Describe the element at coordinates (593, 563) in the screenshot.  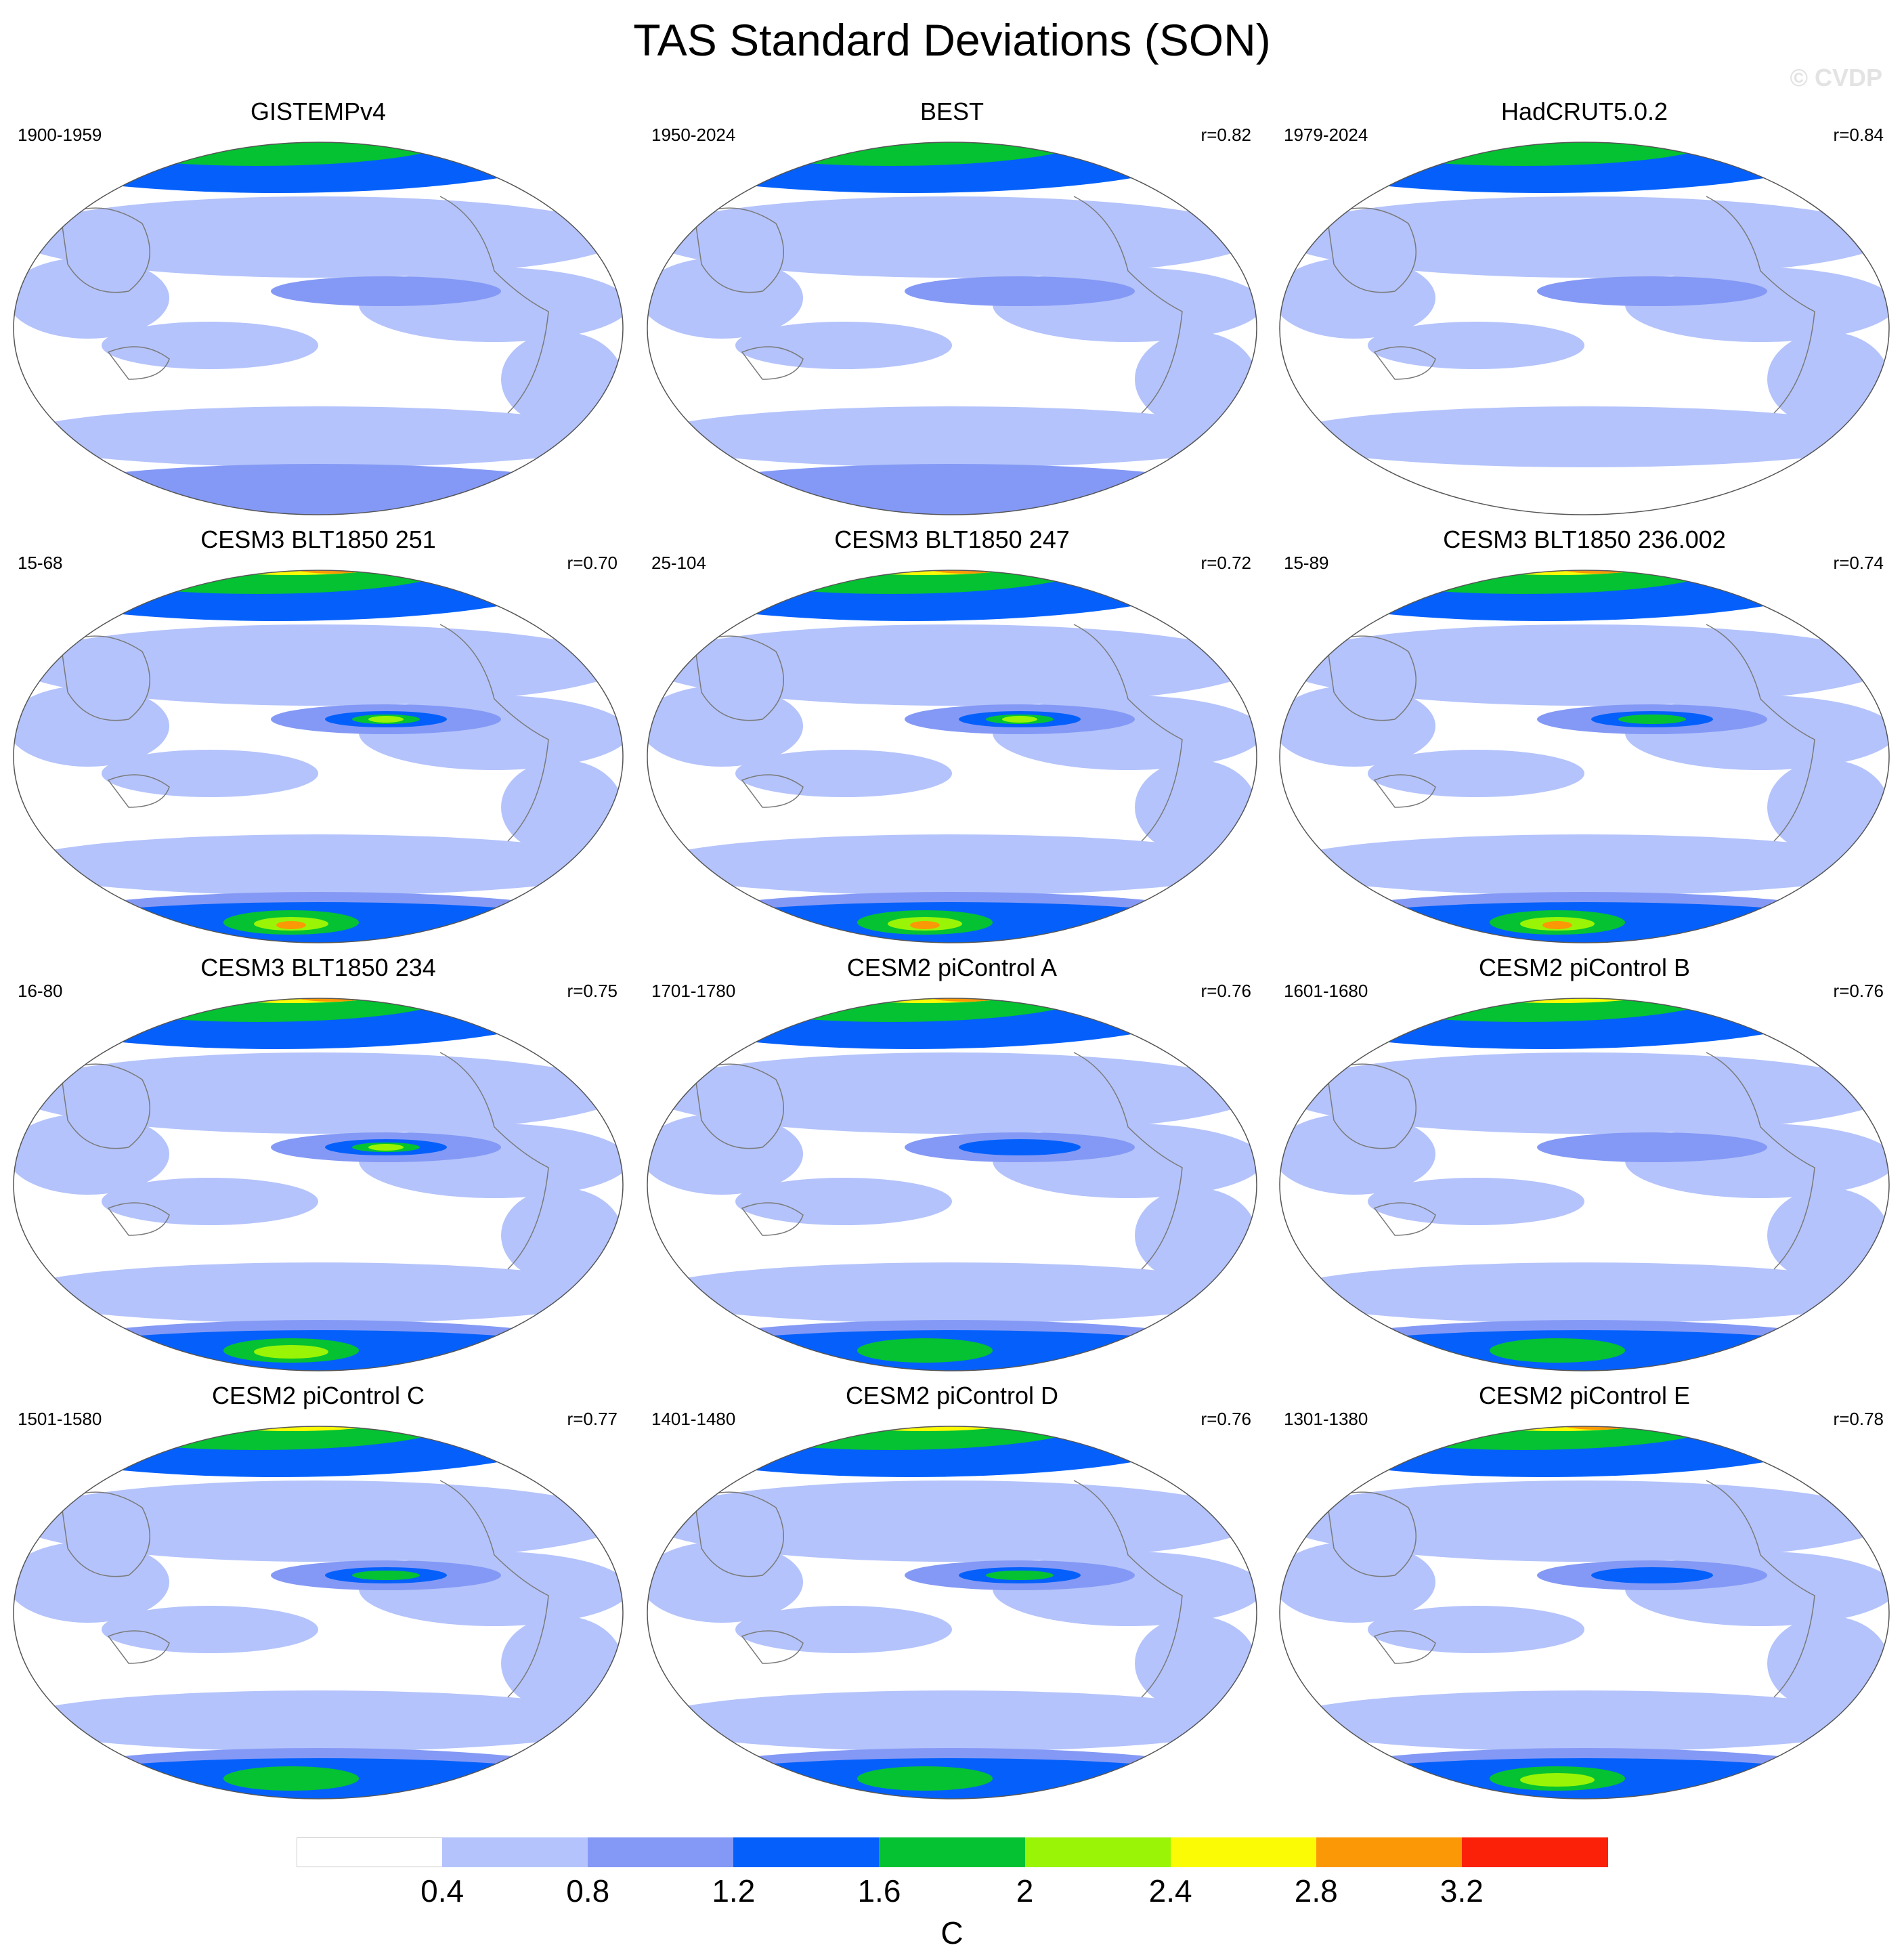
I see `panel-pattern-correlation: r=0.70` at that location.